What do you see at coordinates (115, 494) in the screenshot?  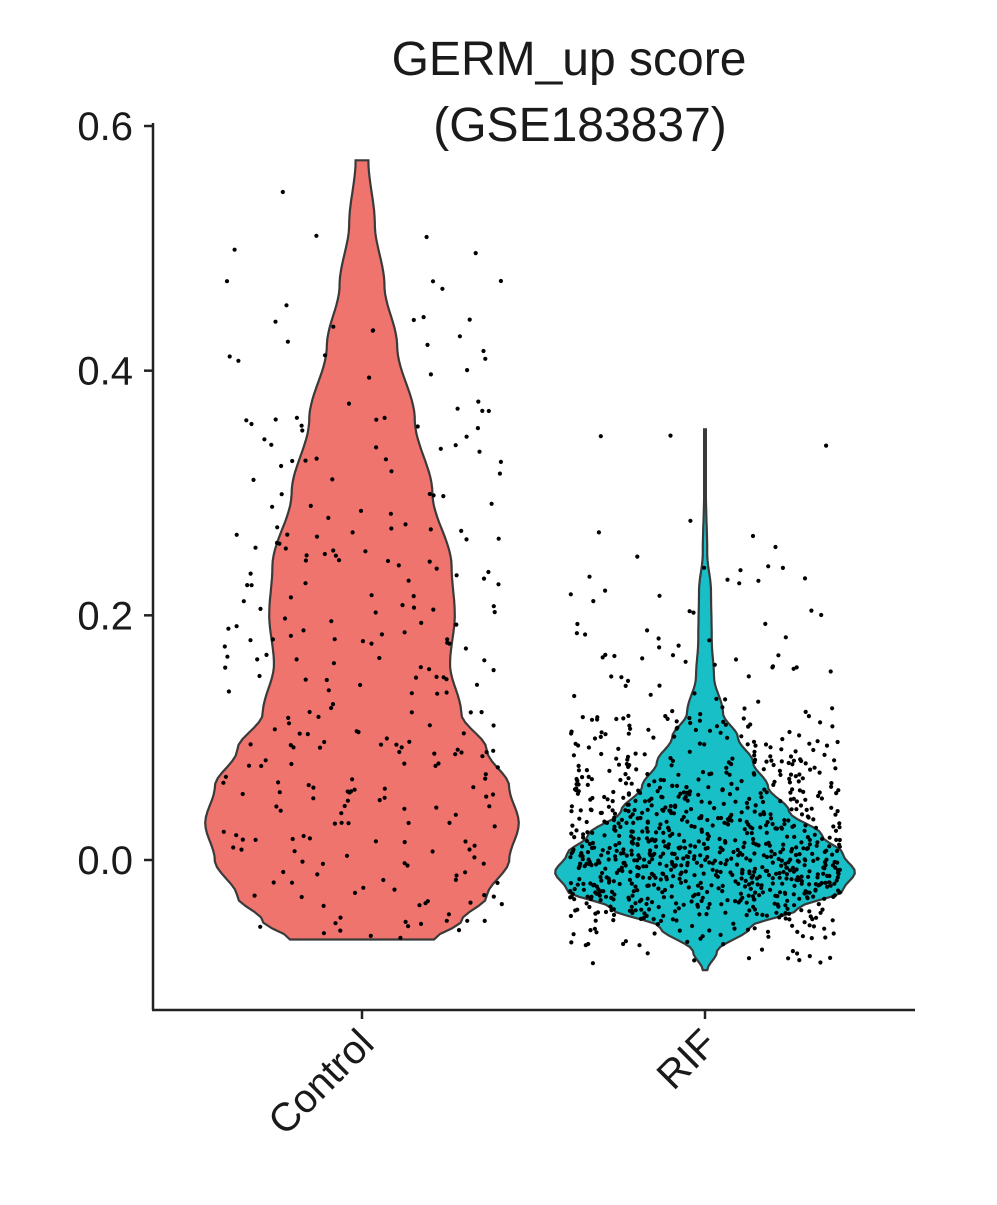 I see `y-ticks: 0.0 0.2 0.4 0.6` at bounding box center [115, 494].